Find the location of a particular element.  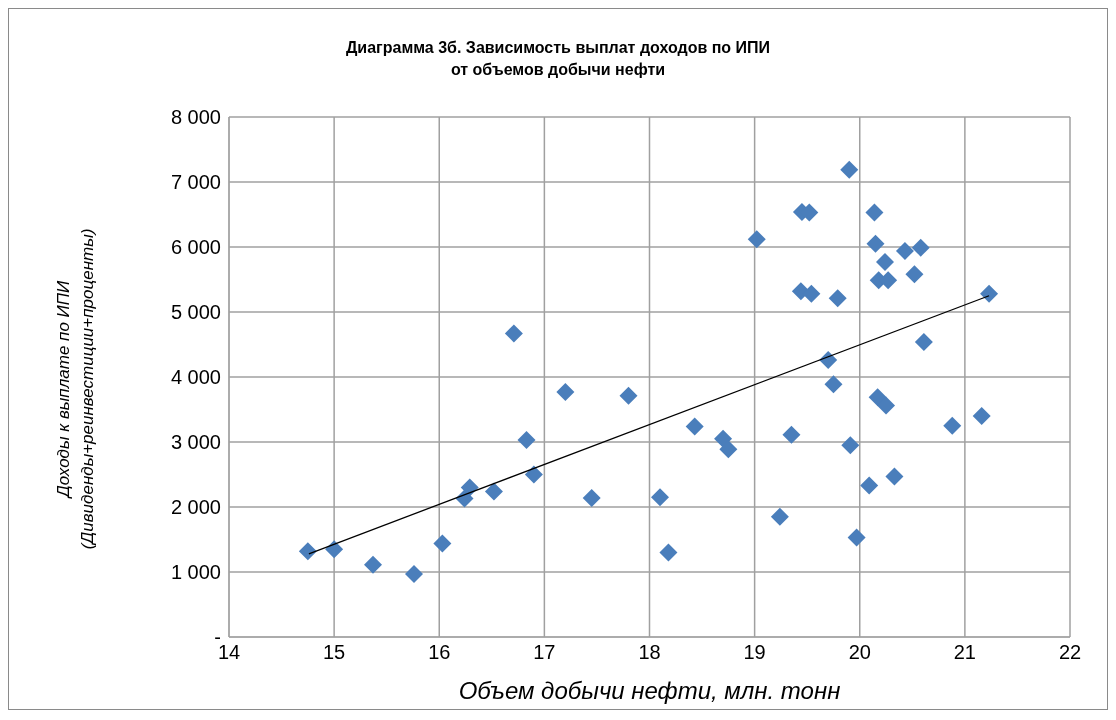

y-tick-label: 4 000 is located at coordinates (195, 377).